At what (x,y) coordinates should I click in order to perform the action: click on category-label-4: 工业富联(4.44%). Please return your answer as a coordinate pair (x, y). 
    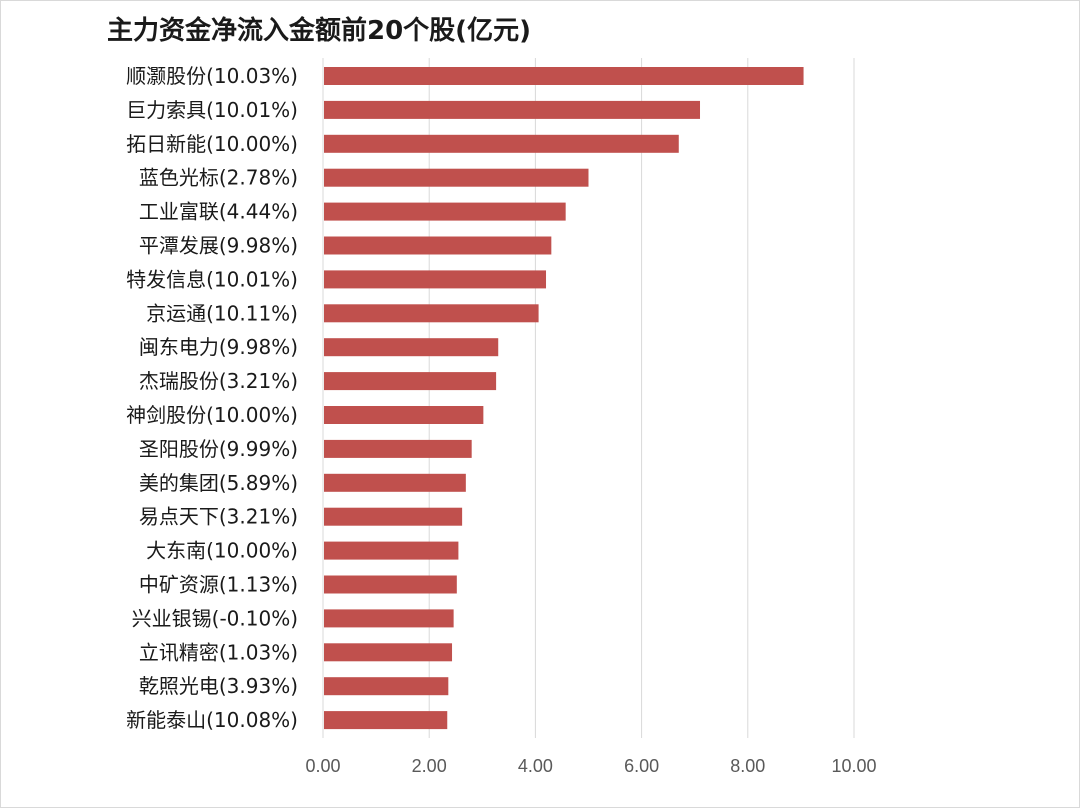
    Looking at the image, I should click on (218, 212).